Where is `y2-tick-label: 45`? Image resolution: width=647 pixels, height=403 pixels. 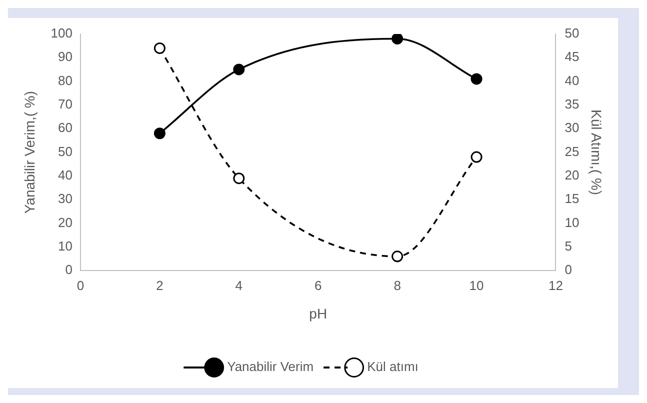
y2-tick-label: 45 is located at coordinates (572, 56).